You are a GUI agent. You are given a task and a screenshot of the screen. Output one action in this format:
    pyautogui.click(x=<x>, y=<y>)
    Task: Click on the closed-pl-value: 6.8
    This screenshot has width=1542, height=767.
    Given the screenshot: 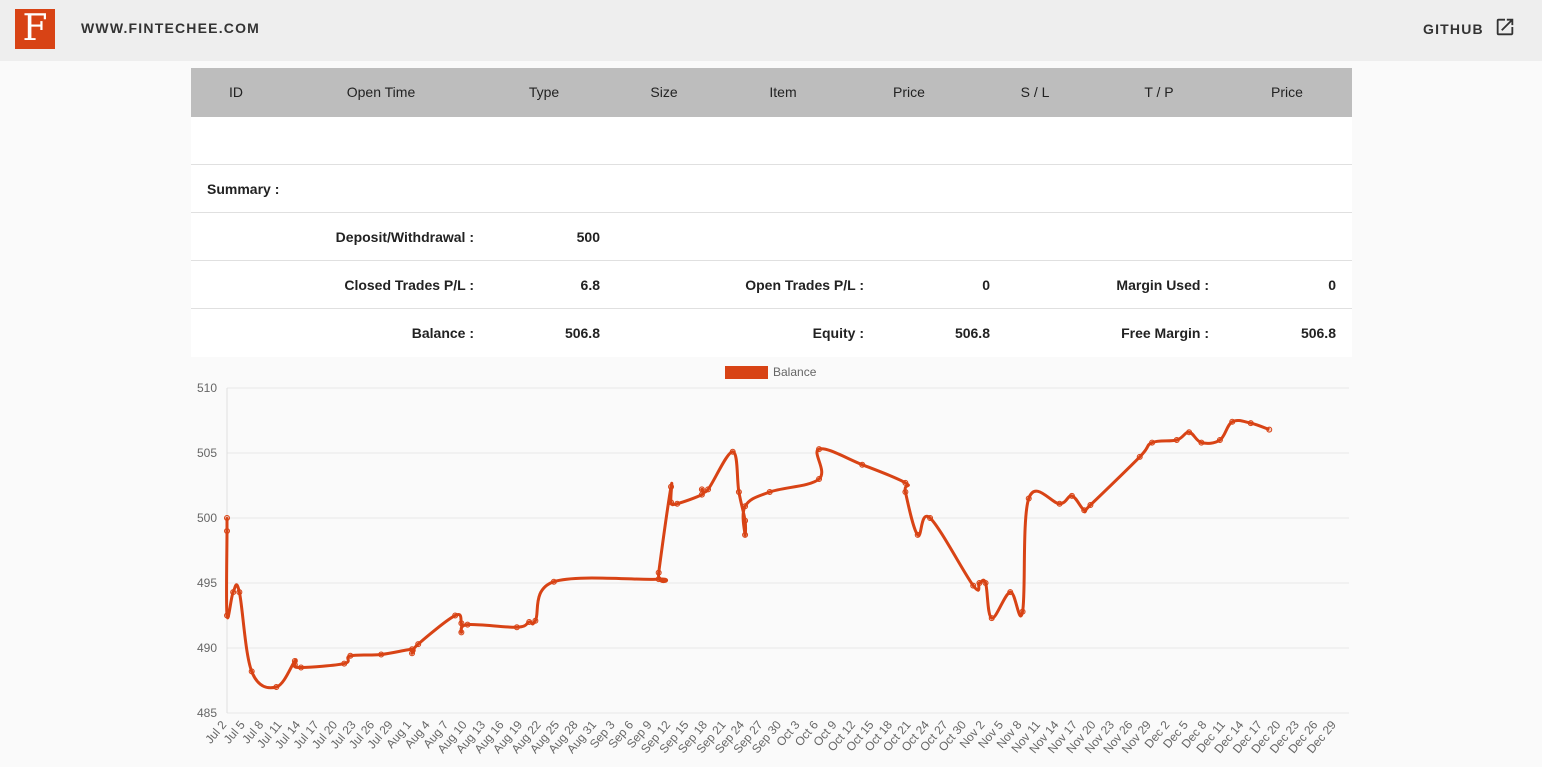 What is the action you would take?
    pyautogui.click(x=590, y=285)
    